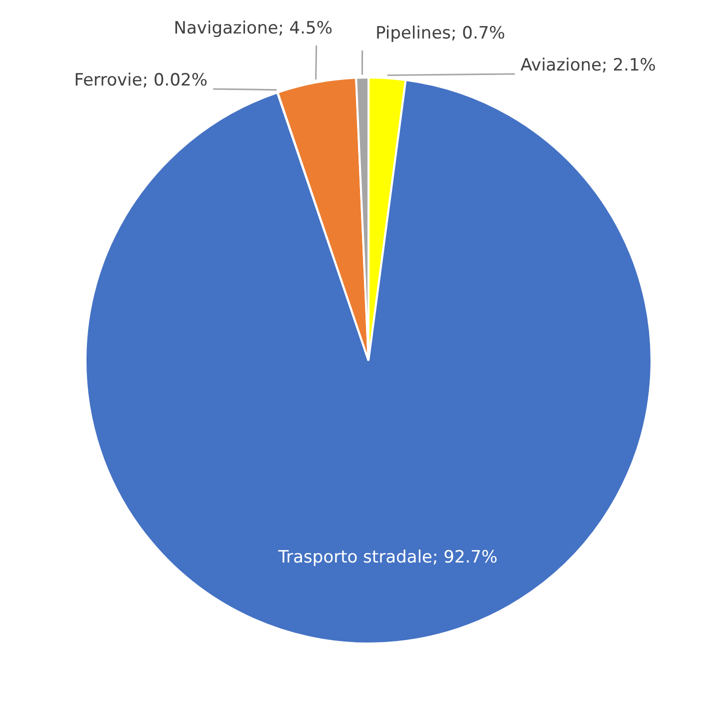 The image size is (706, 710). Describe the element at coordinates (588, 66) in the screenshot. I see `slice-label: Aviazione; 2.1%` at that location.